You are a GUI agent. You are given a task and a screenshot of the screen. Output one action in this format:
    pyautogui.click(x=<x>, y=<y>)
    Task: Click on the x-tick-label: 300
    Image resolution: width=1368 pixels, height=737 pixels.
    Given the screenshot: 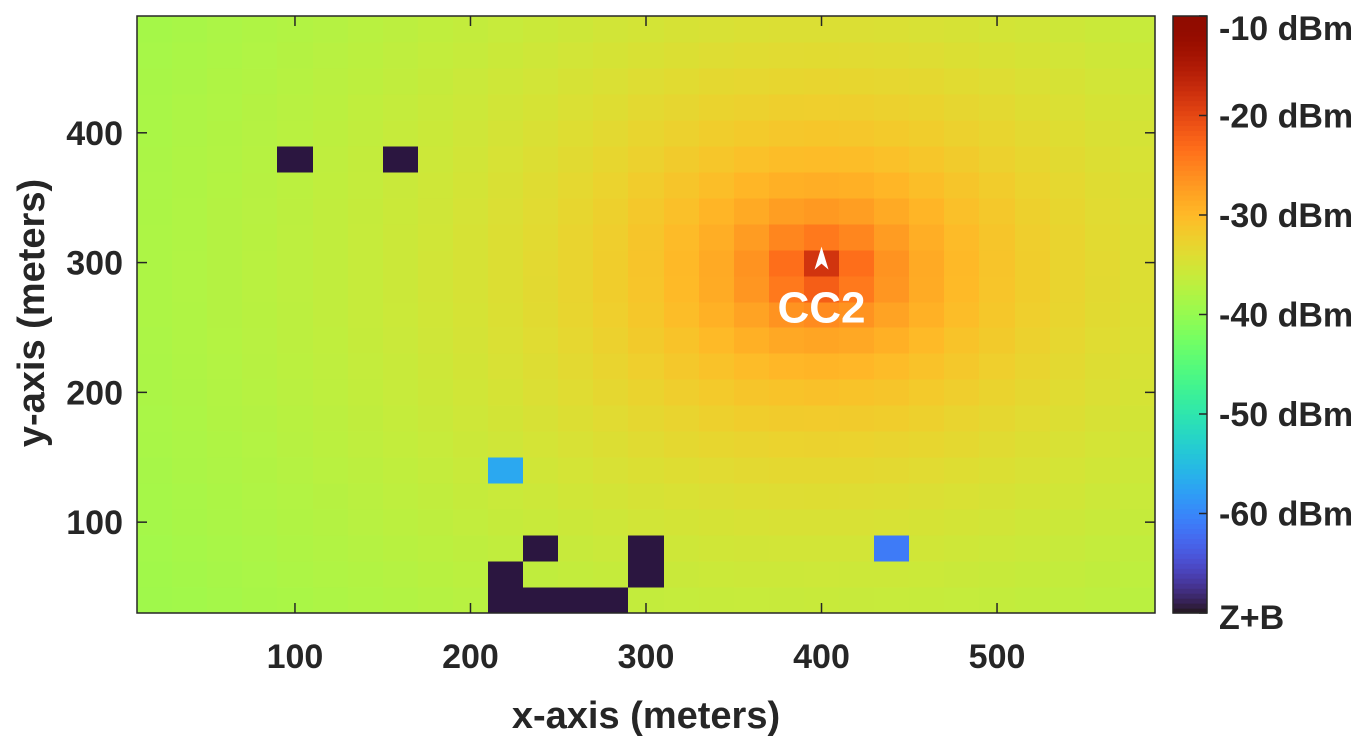 What is the action you would take?
    pyautogui.click(x=646, y=657)
    